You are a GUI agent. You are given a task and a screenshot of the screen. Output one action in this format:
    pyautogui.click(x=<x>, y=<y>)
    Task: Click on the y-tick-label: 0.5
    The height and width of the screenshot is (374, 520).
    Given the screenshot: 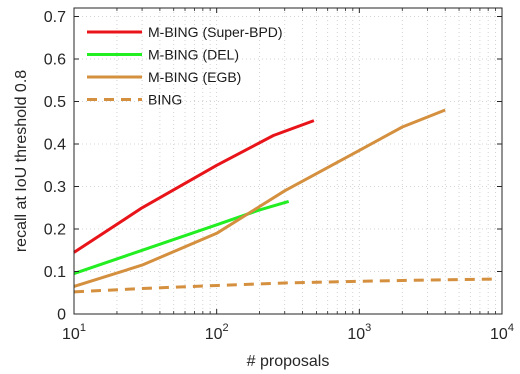 What is the action you would take?
    pyautogui.click(x=55, y=102)
    